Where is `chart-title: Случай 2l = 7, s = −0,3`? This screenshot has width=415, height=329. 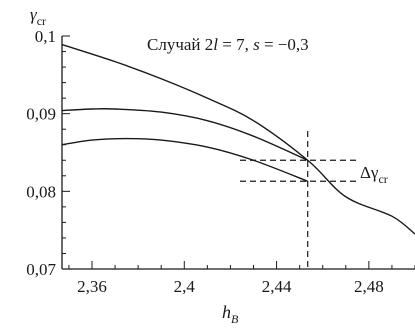
chart-title: Случай 2l = 7, s = −0,3 is located at coordinates (228, 44).